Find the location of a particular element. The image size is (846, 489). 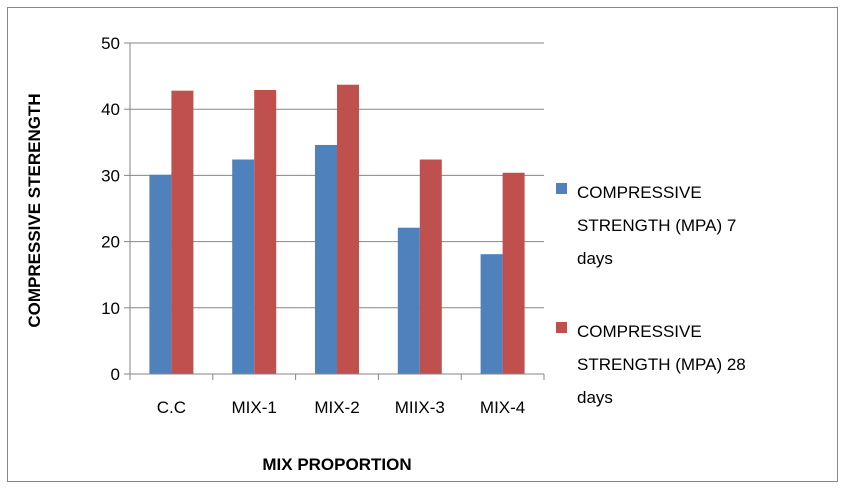

x-tick-label: MIIX-3 is located at coordinates (420, 407).